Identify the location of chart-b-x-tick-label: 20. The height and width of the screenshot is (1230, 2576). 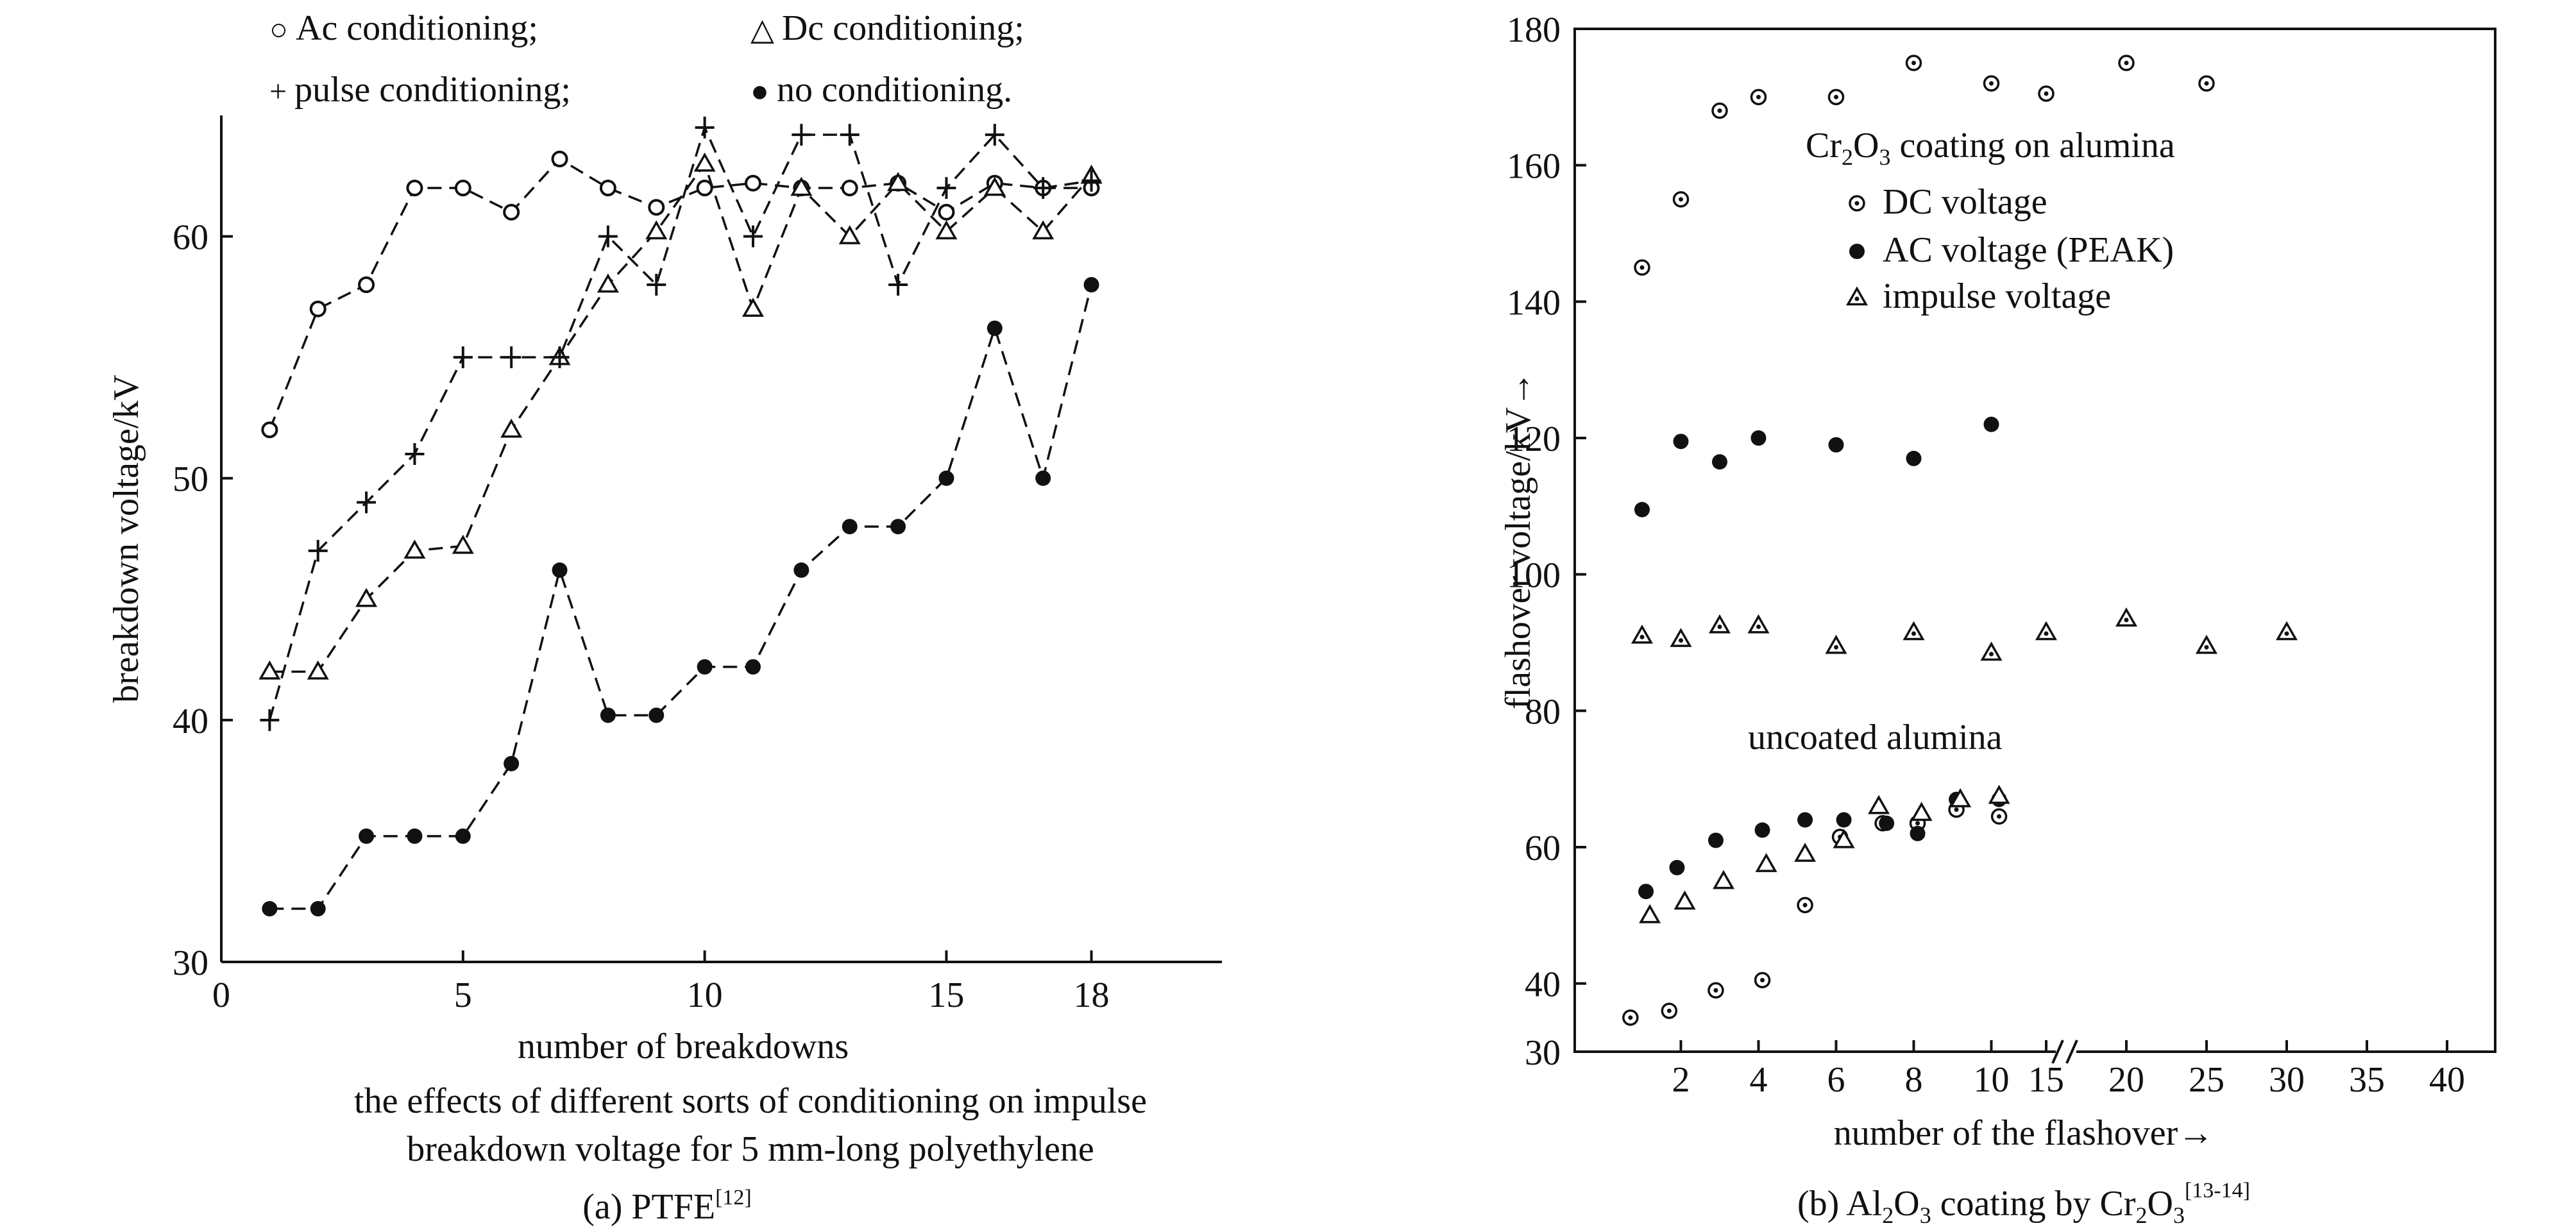
(2126, 1080).